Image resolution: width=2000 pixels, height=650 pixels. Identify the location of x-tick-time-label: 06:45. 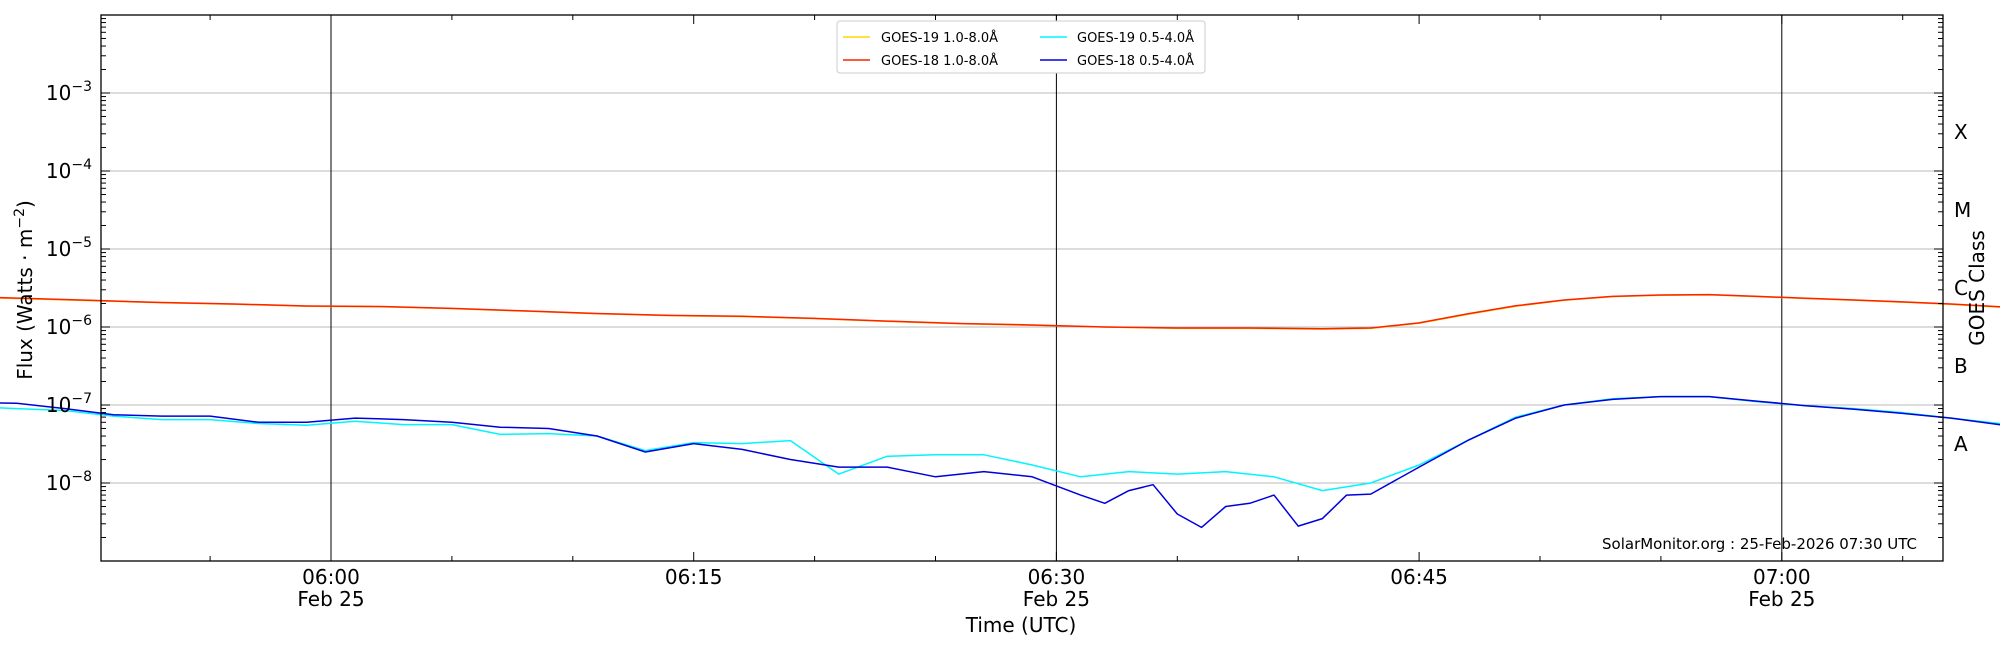
(1419, 577).